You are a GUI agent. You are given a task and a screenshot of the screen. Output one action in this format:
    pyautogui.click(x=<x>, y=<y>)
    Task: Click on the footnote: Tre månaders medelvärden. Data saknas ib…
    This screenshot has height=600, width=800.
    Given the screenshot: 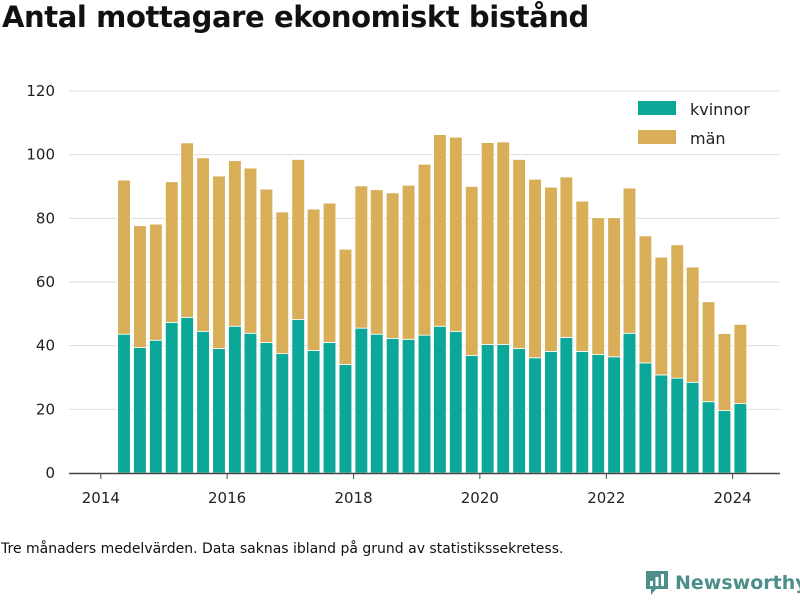 What is the action you would take?
    pyautogui.click(x=282, y=549)
    